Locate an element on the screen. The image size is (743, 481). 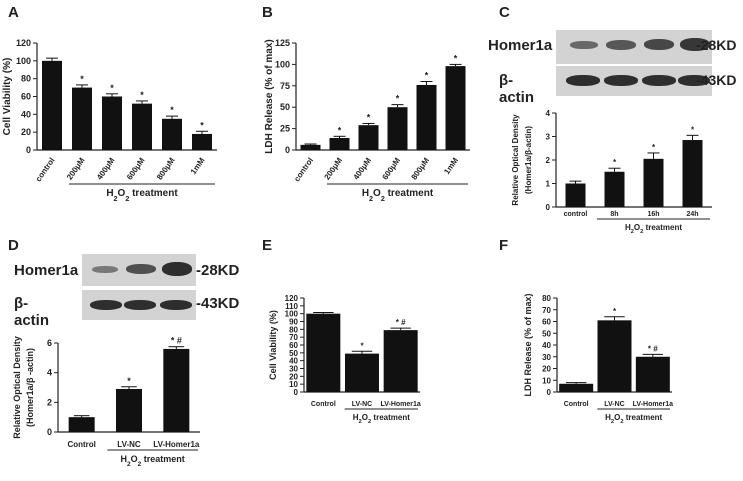
panel-label-c: C is located at coordinates (504, 12).